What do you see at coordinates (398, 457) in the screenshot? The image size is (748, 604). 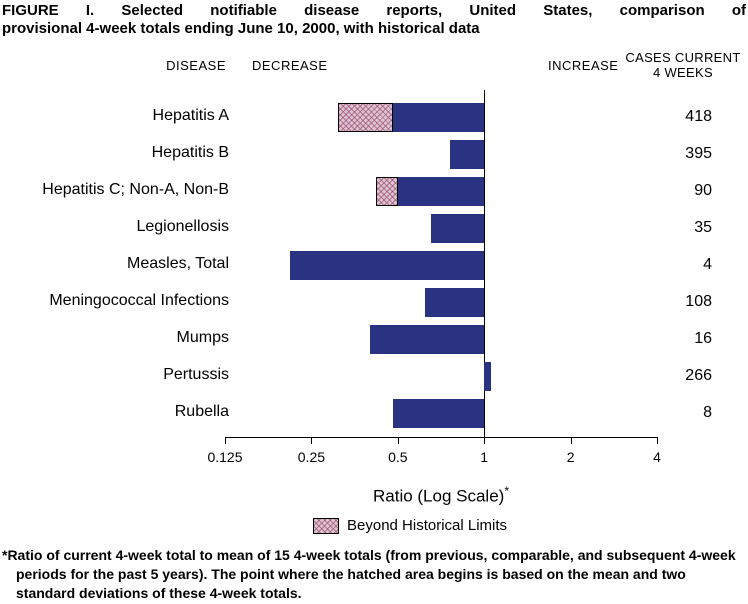 I see `axis-tick-label: 0.5` at bounding box center [398, 457].